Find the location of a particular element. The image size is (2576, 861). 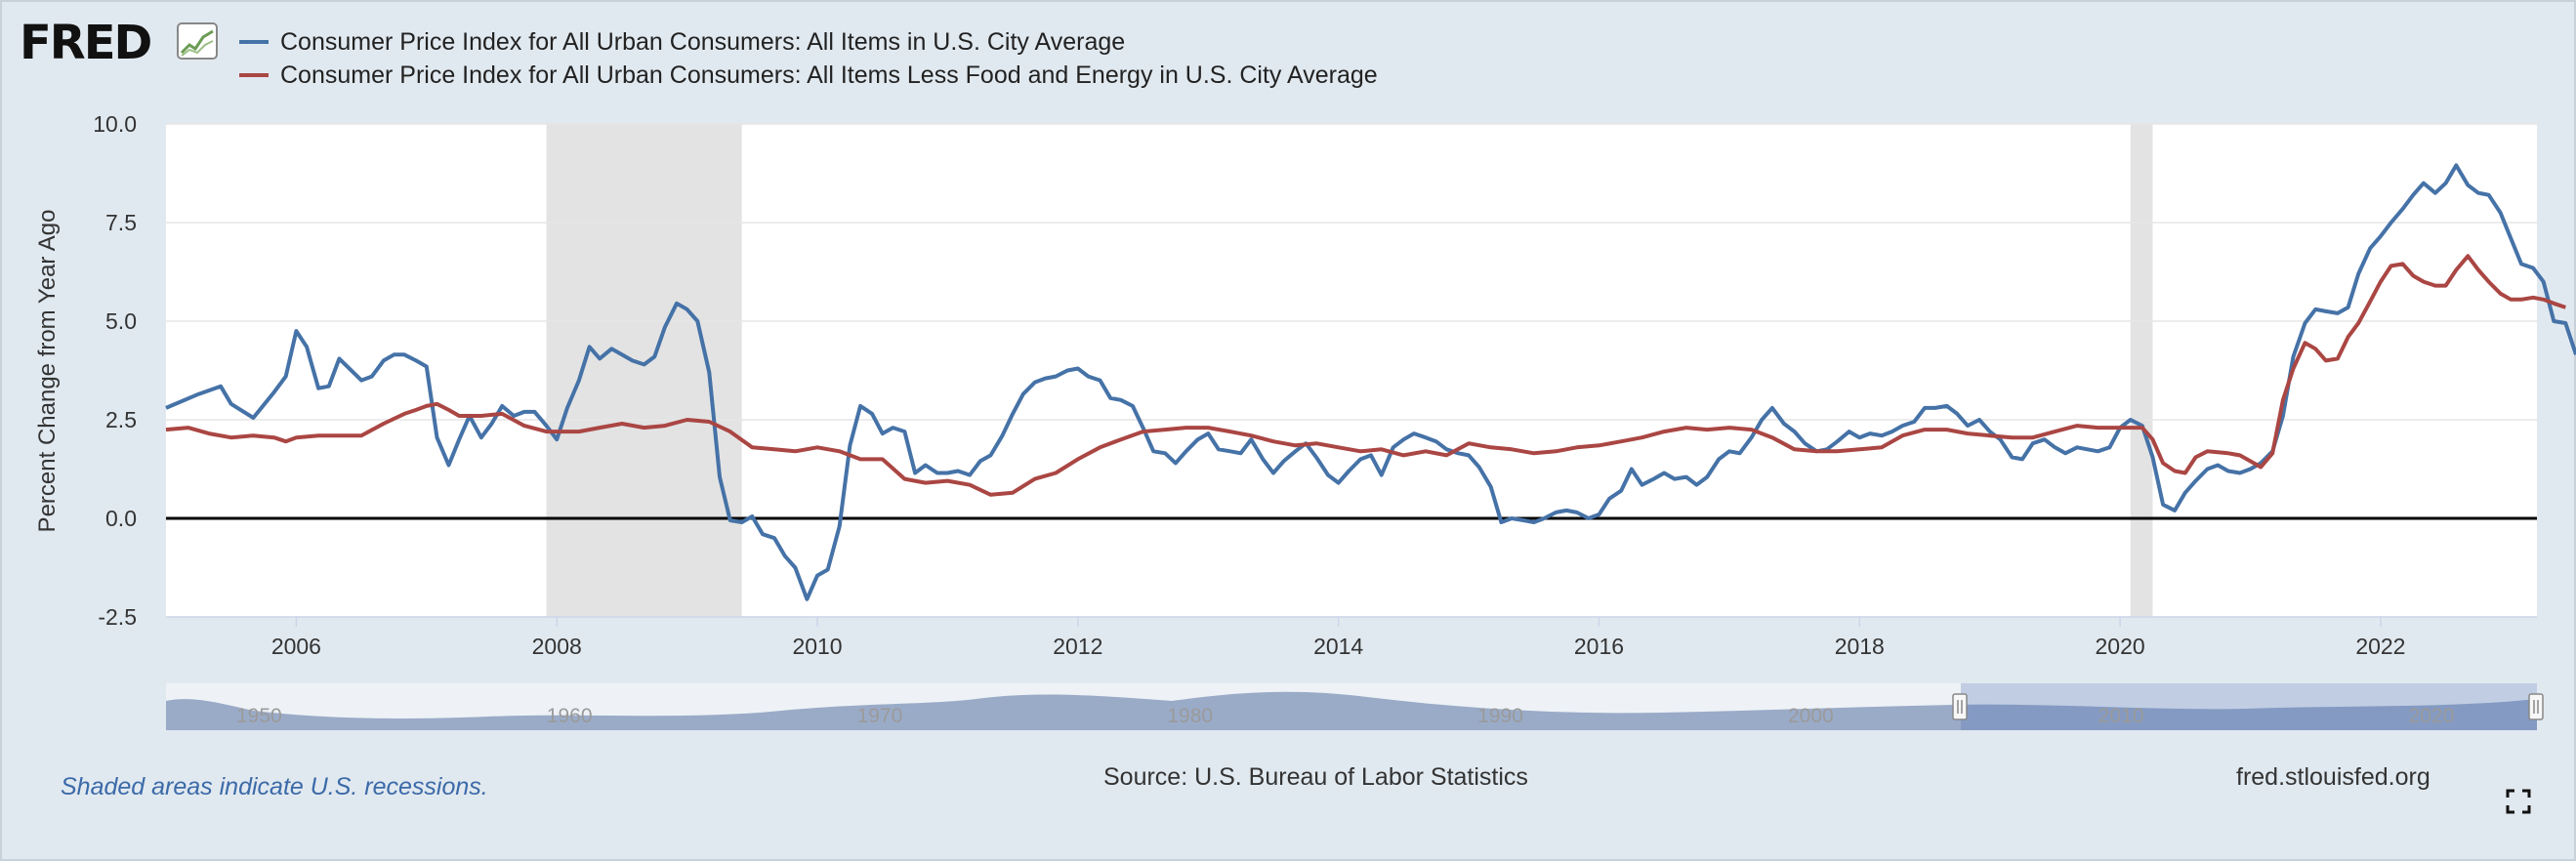

navigator-label: 2020 is located at coordinates (2432, 716).